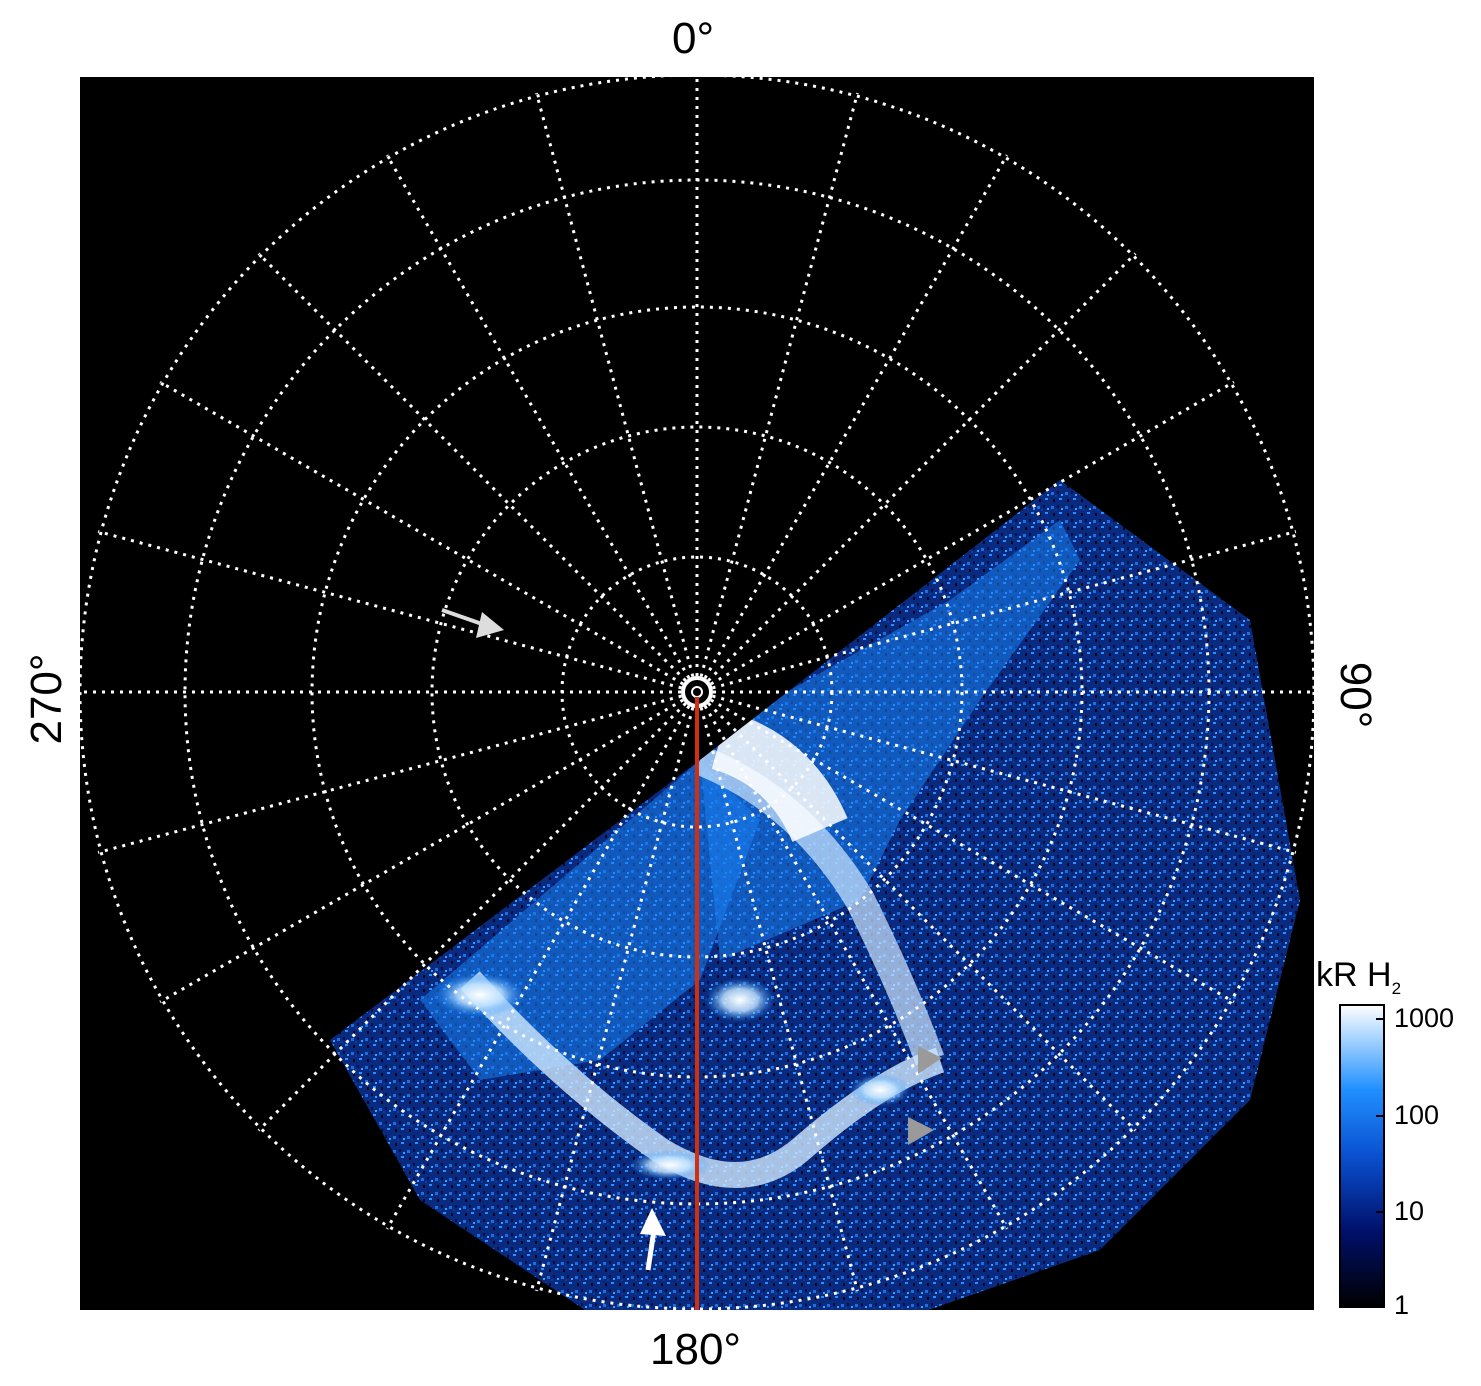 The height and width of the screenshot is (1386, 1481). I want to click on pole-marker-inner, so click(697, 692).